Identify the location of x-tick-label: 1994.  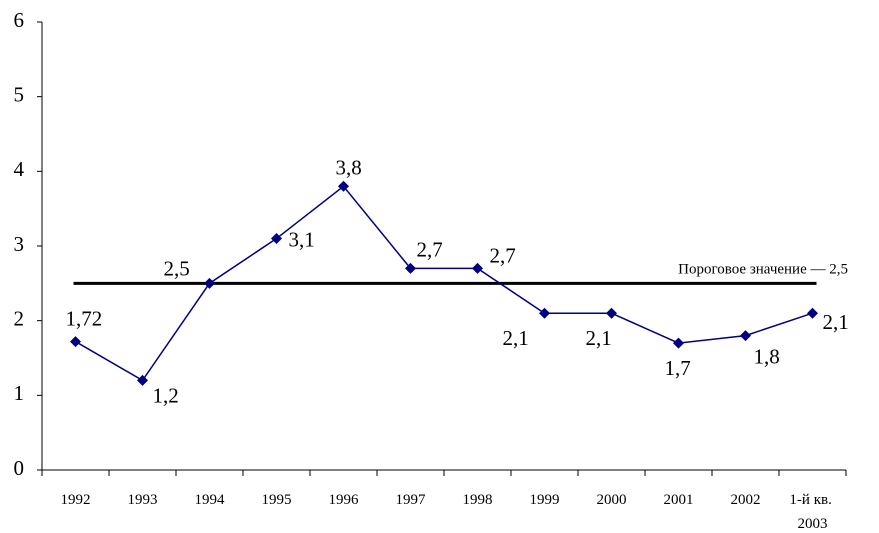
(210, 500).